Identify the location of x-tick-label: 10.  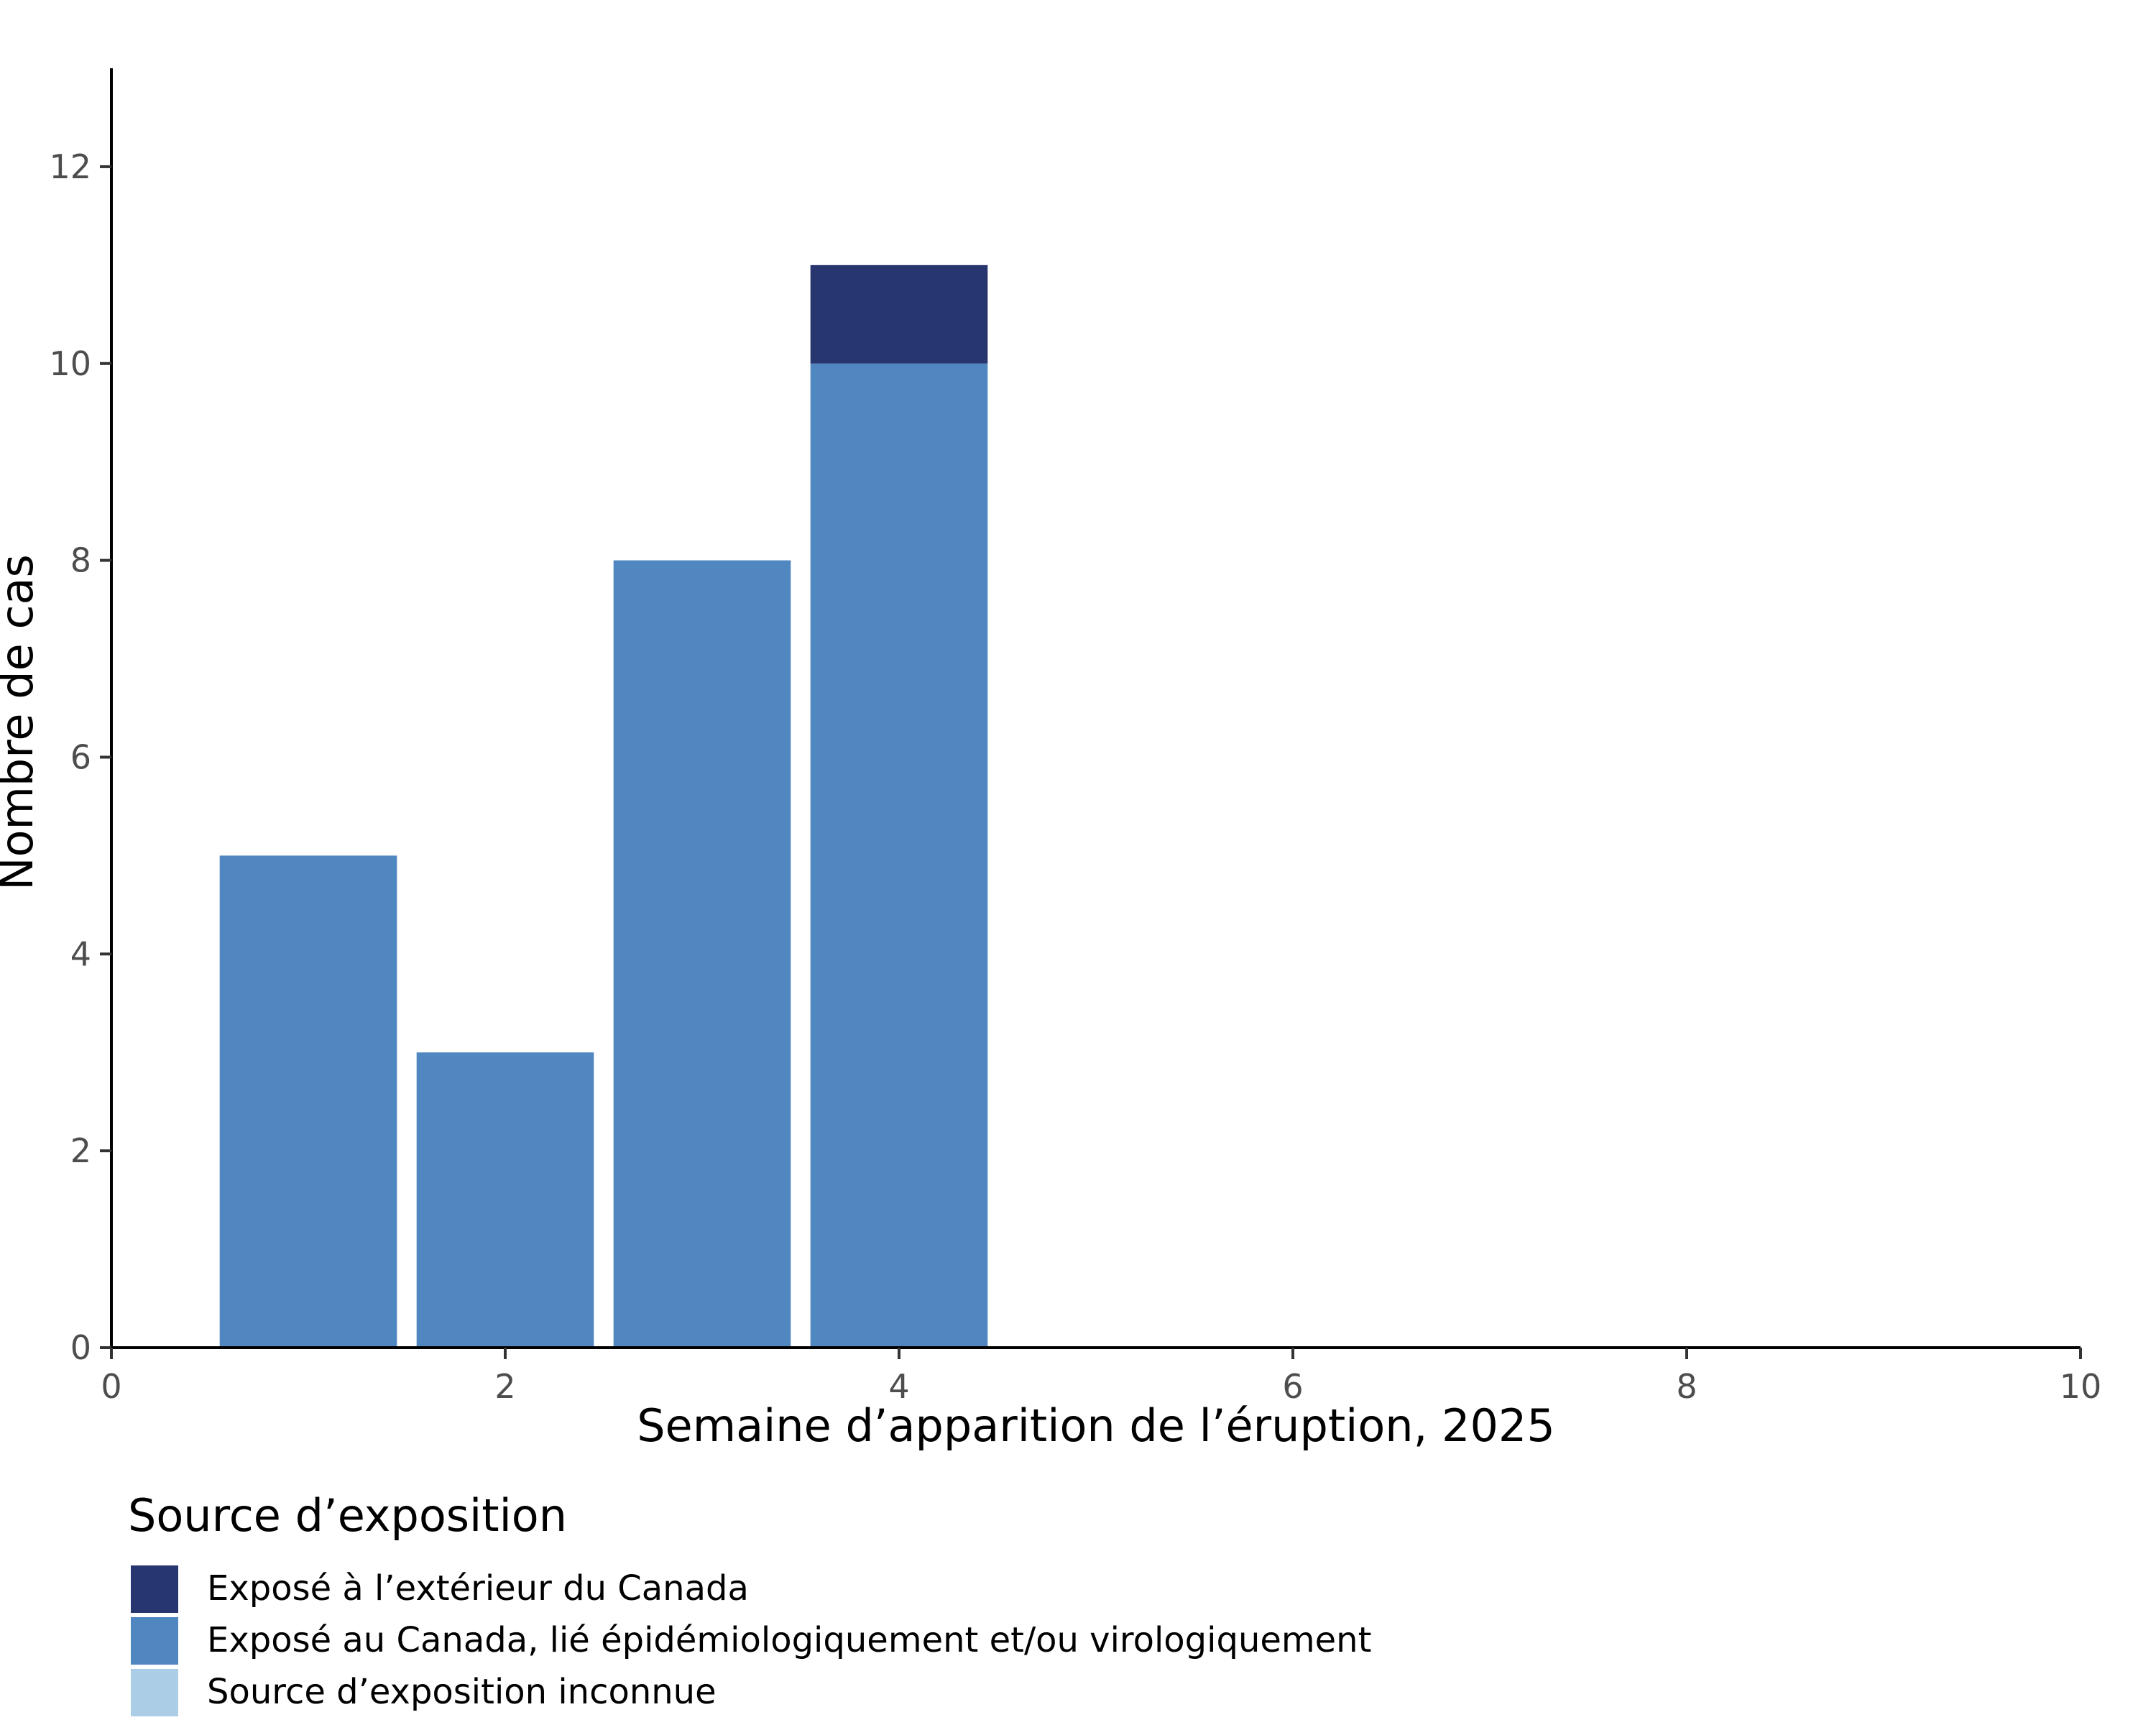
(2081, 1386).